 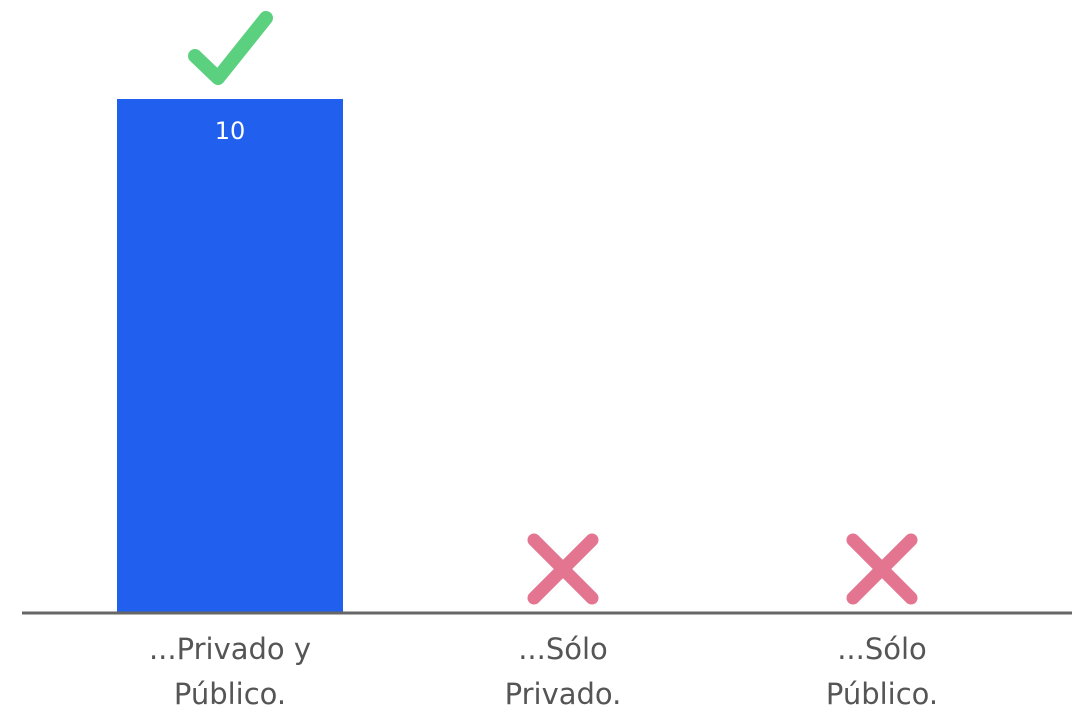 I want to click on check-icon, so click(x=230, y=48).